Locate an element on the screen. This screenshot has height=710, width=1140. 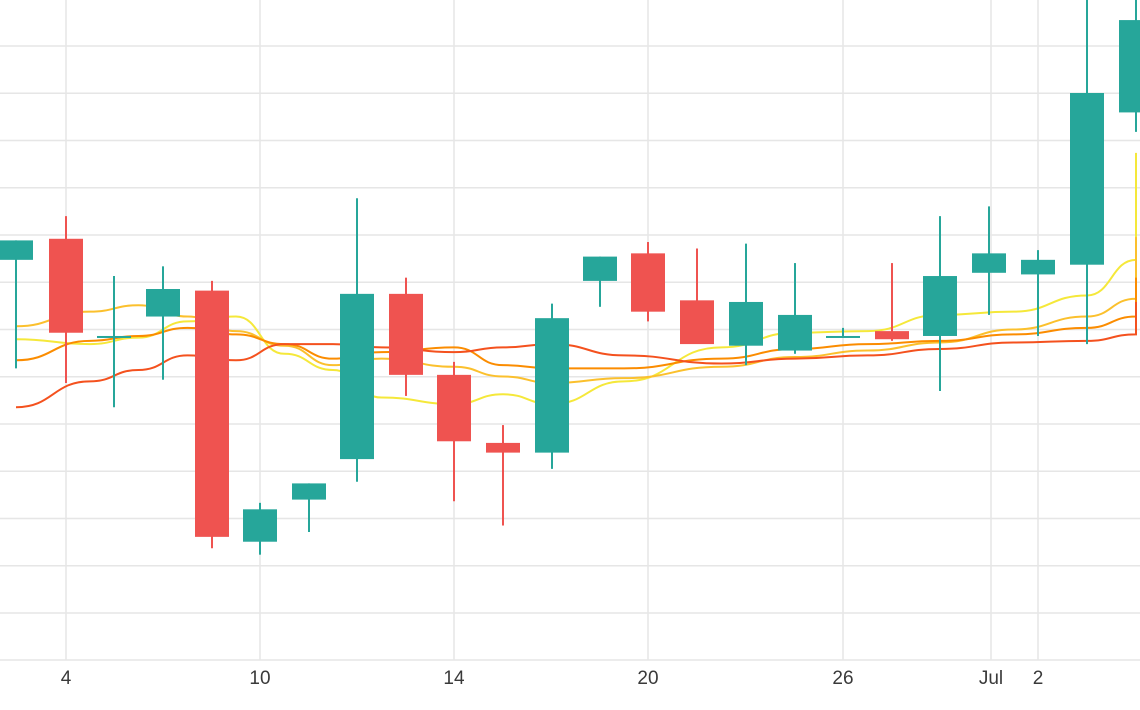
x-tick-label: 10 is located at coordinates (259, 678).